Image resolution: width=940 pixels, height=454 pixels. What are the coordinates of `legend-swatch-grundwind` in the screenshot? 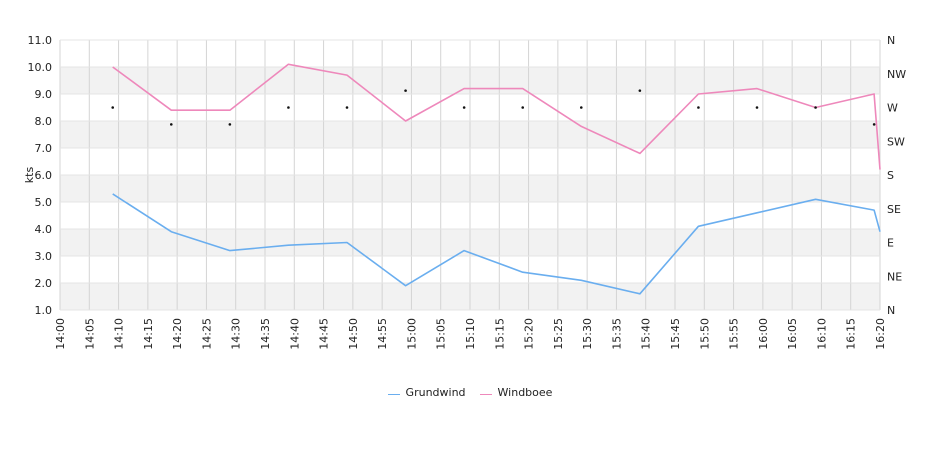 It's located at (393, 394).